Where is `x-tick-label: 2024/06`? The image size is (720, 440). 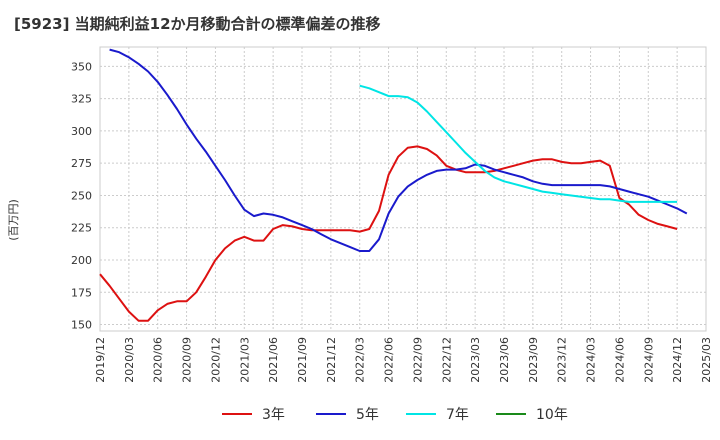
x-tick-label: 2024/06 is located at coordinates (619, 360).